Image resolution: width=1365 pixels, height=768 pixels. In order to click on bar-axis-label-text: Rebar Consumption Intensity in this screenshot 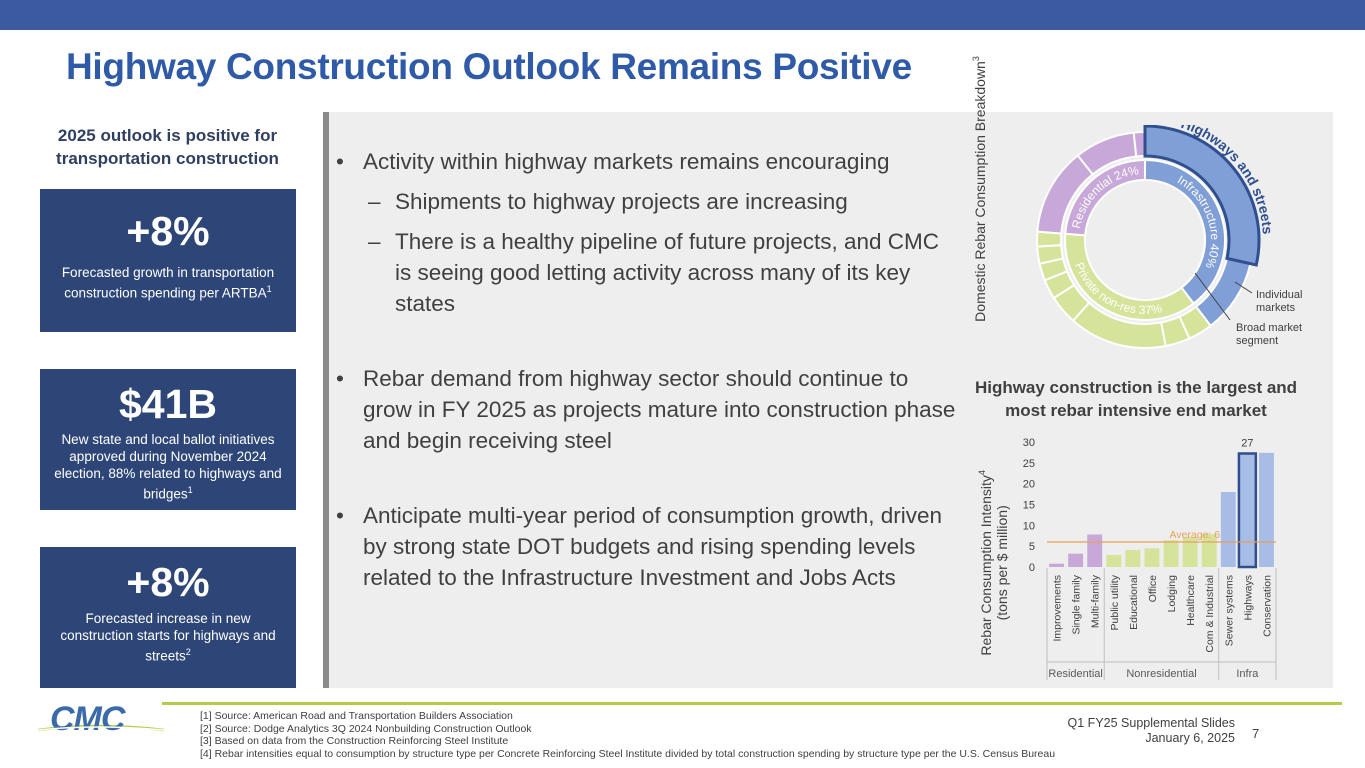, I will do `click(985, 565)`.